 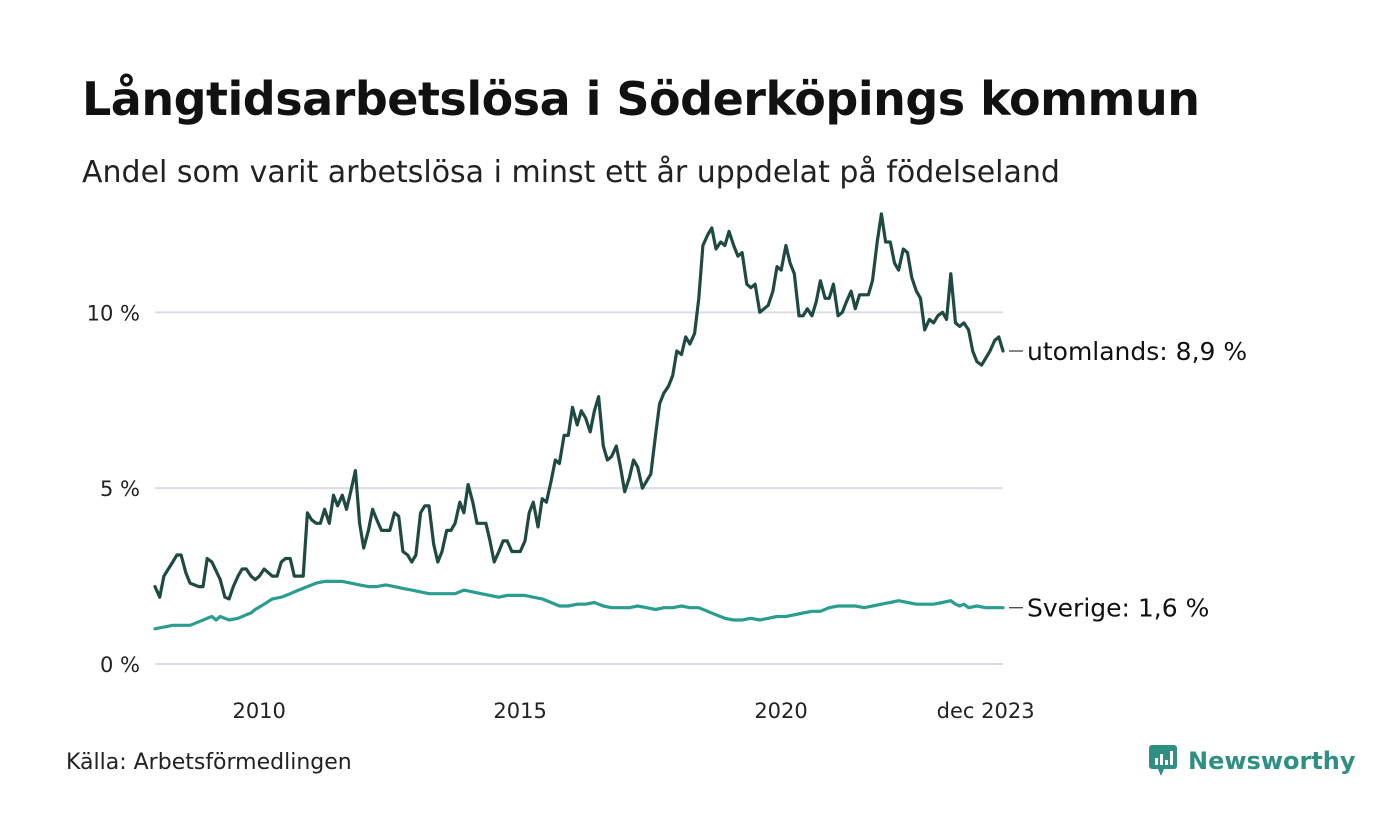 What do you see at coordinates (1272, 761) in the screenshot?
I see `brand-name: Newsworthy` at bounding box center [1272, 761].